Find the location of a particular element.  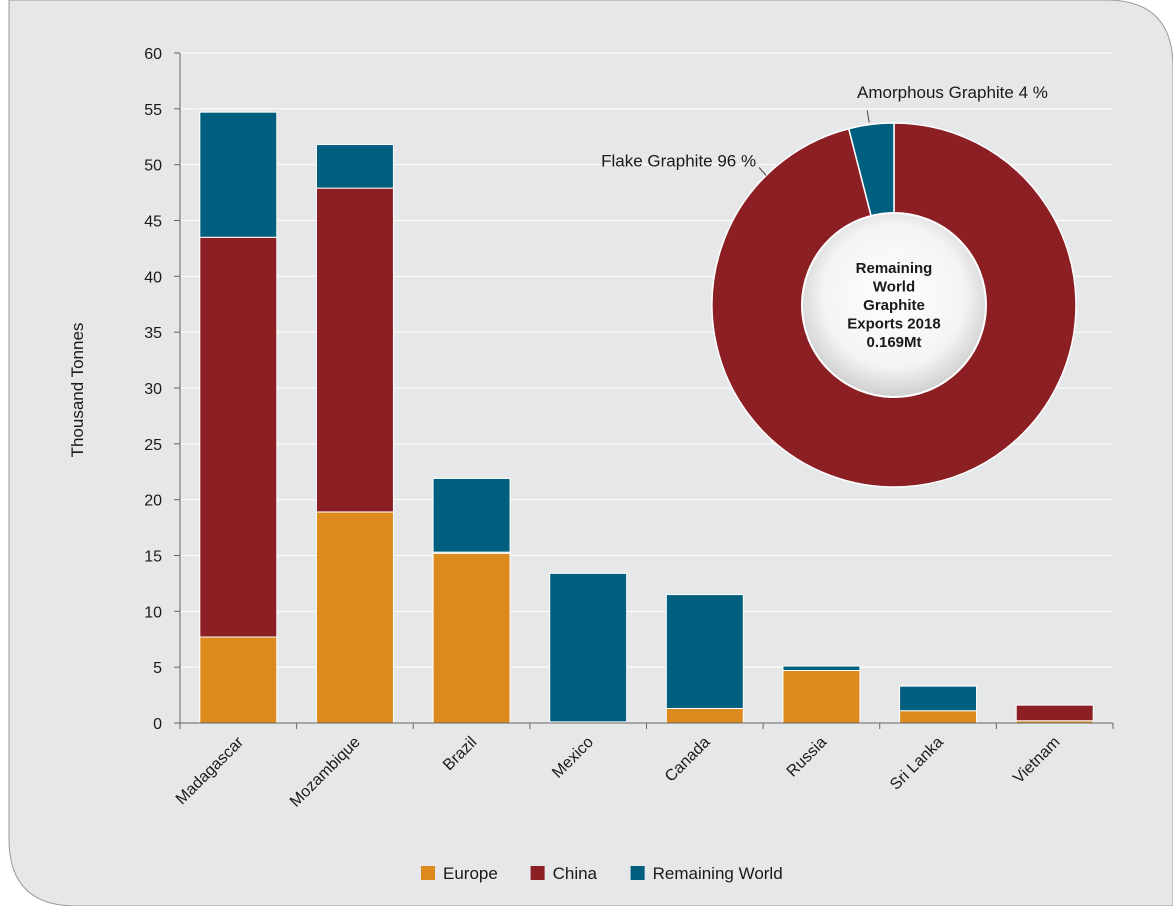

legend-swatch-europe is located at coordinates (428, 873).